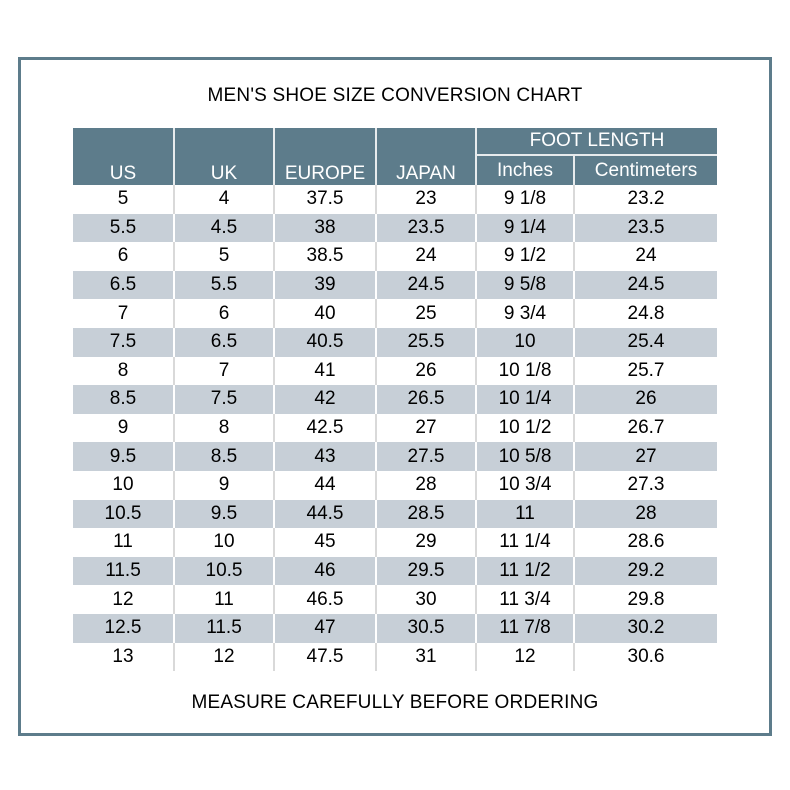  I want to click on table-cell: 26.7, so click(646, 428).